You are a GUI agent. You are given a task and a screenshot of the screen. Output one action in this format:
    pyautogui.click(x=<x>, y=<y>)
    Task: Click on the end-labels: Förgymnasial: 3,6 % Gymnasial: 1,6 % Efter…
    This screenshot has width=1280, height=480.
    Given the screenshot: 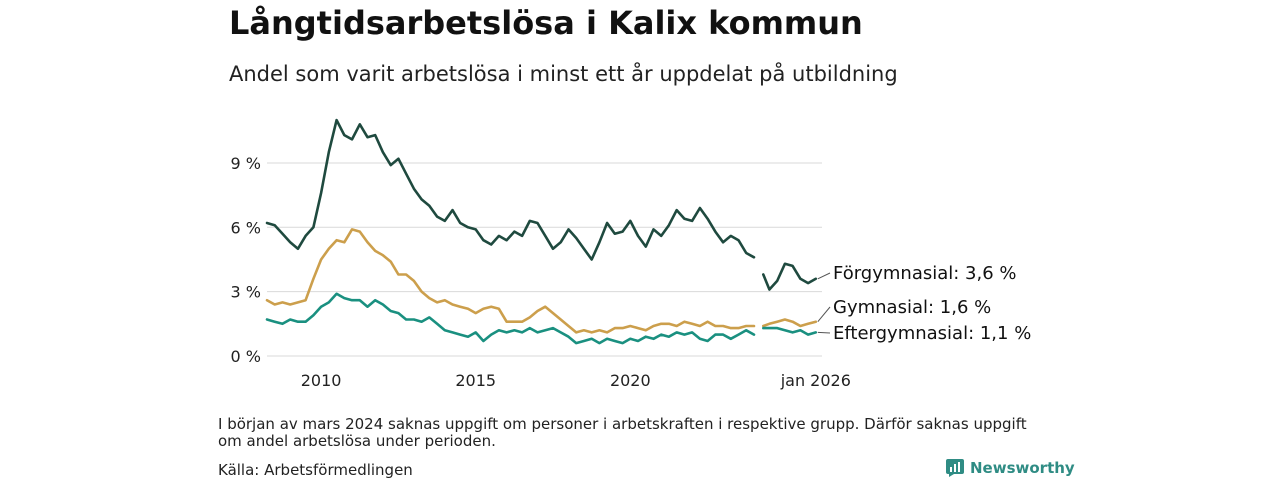 What is the action you would take?
    pyautogui.click(x=924, y=303)
    